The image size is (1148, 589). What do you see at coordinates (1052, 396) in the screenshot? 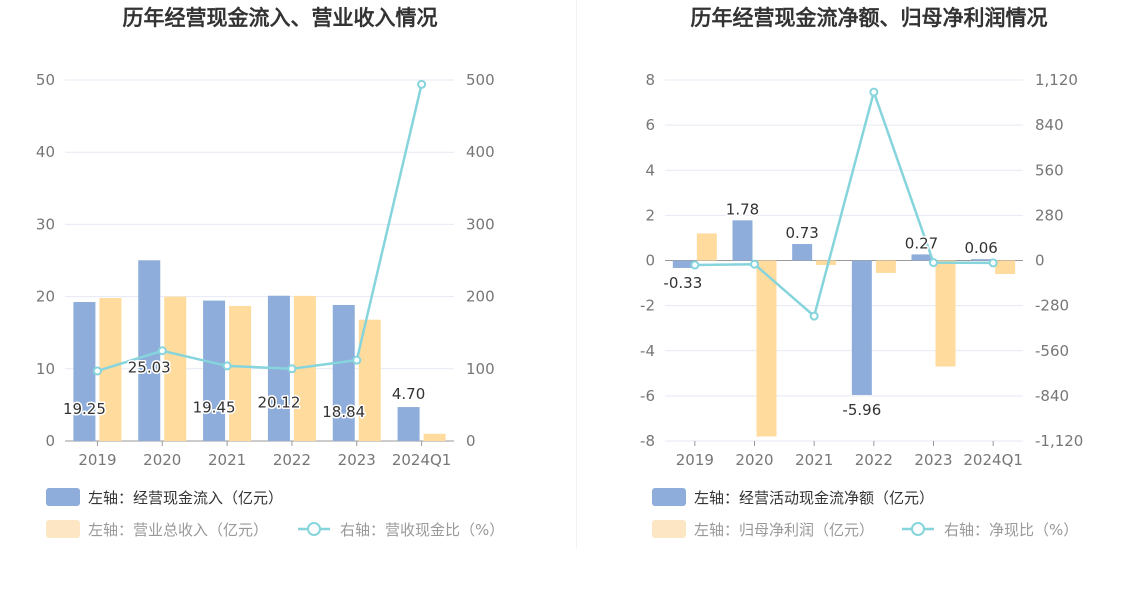
I see `y-right-tick-label: -840` at bounding box center [1052, 396].